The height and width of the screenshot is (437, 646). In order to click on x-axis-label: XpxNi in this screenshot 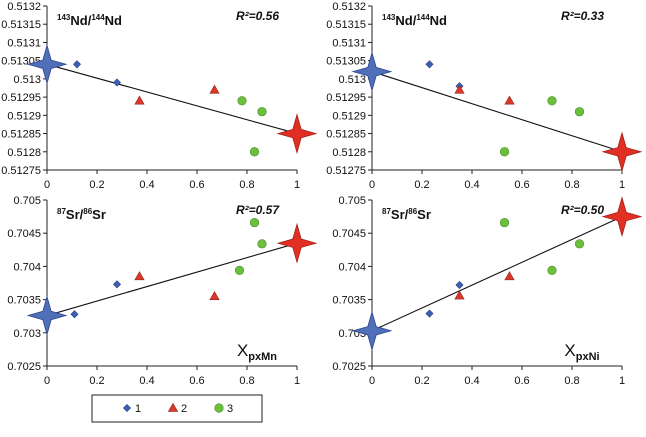, I will do `click(581, 352)`.